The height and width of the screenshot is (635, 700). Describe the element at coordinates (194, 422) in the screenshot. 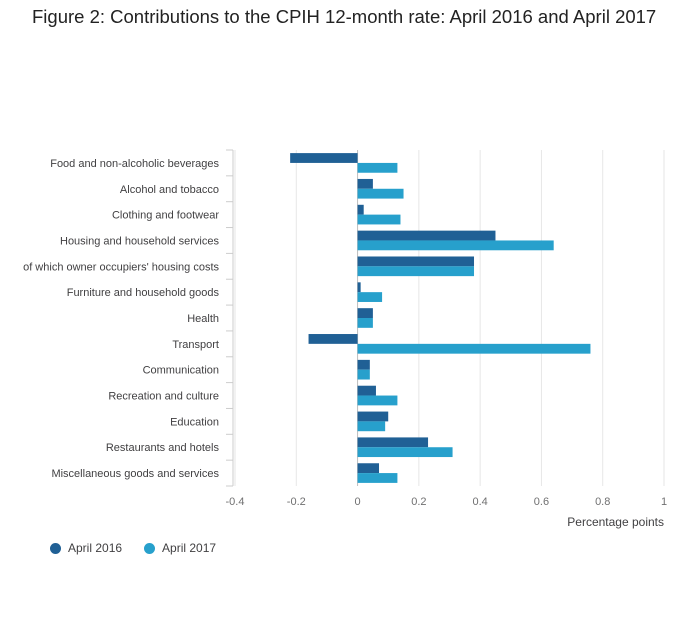

I see `category-label: Education` at that location.